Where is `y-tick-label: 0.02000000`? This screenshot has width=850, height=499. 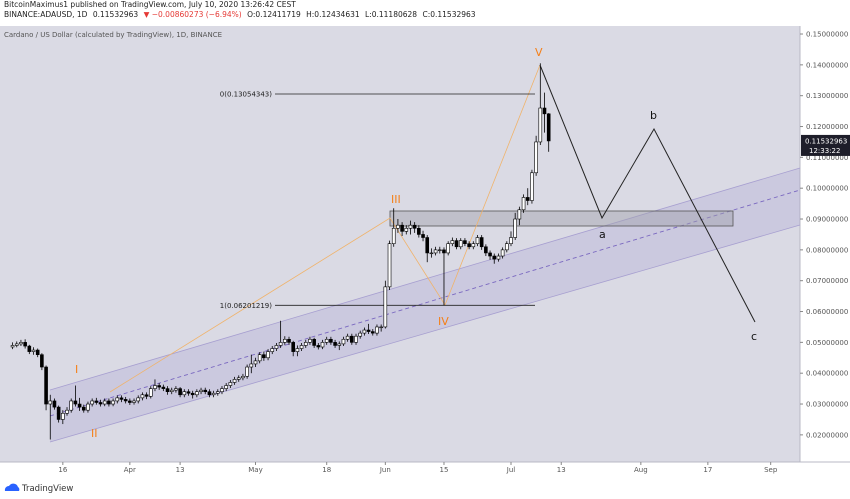 y-tick-label: 0.02000000 is located at coordinates (827, 435).